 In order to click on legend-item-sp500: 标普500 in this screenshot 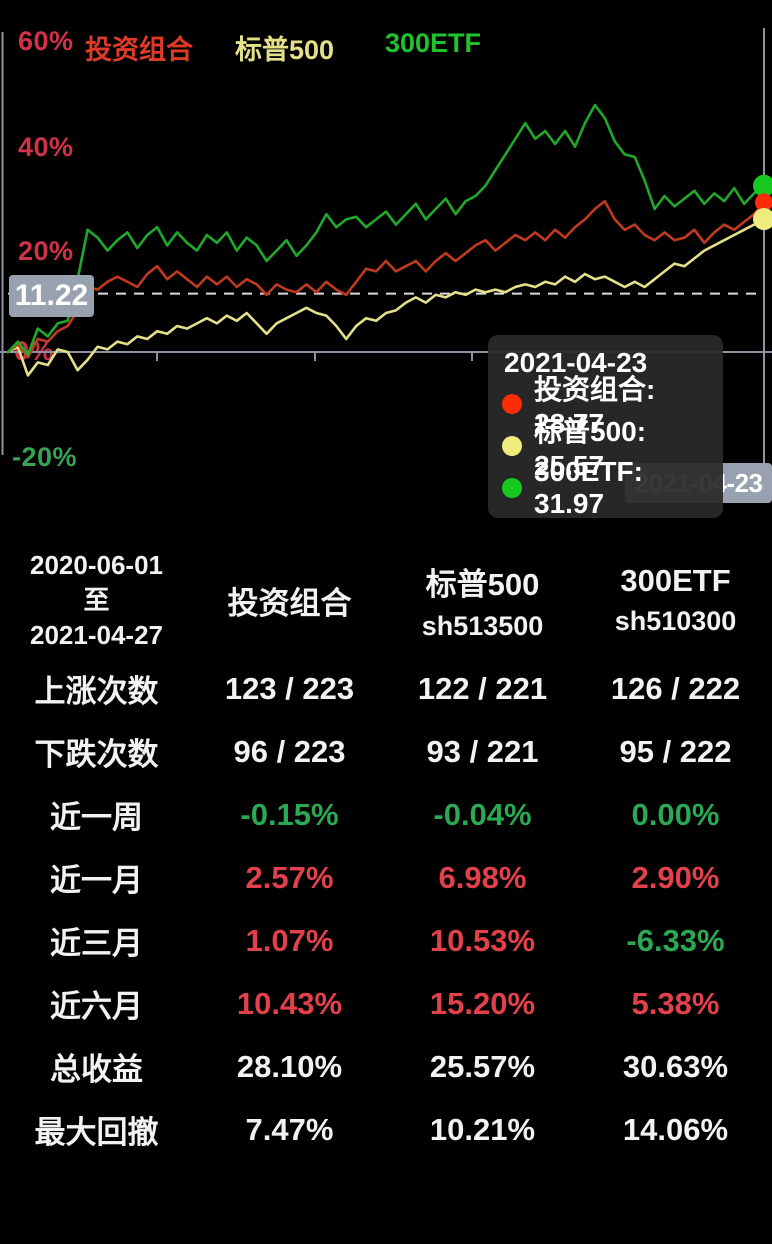, I will do `click(285, 50)`.